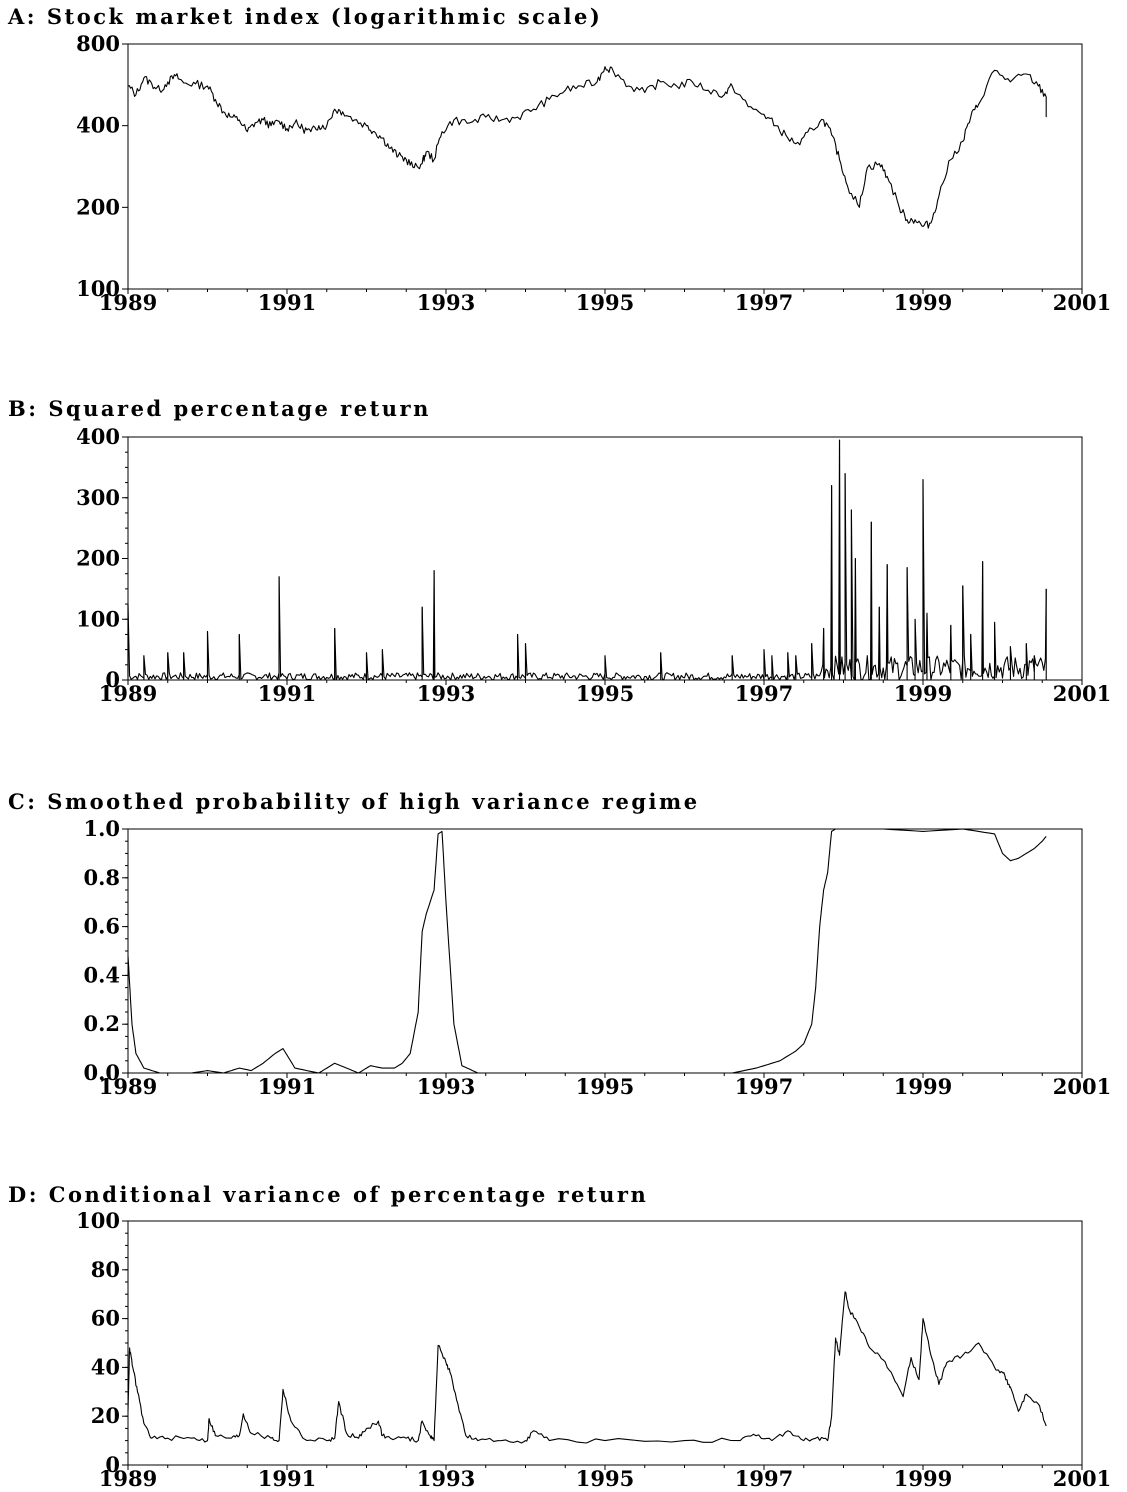 This screenshot has height=1492, width=1127. I want to click on panel-b-series, so click(587, 560).